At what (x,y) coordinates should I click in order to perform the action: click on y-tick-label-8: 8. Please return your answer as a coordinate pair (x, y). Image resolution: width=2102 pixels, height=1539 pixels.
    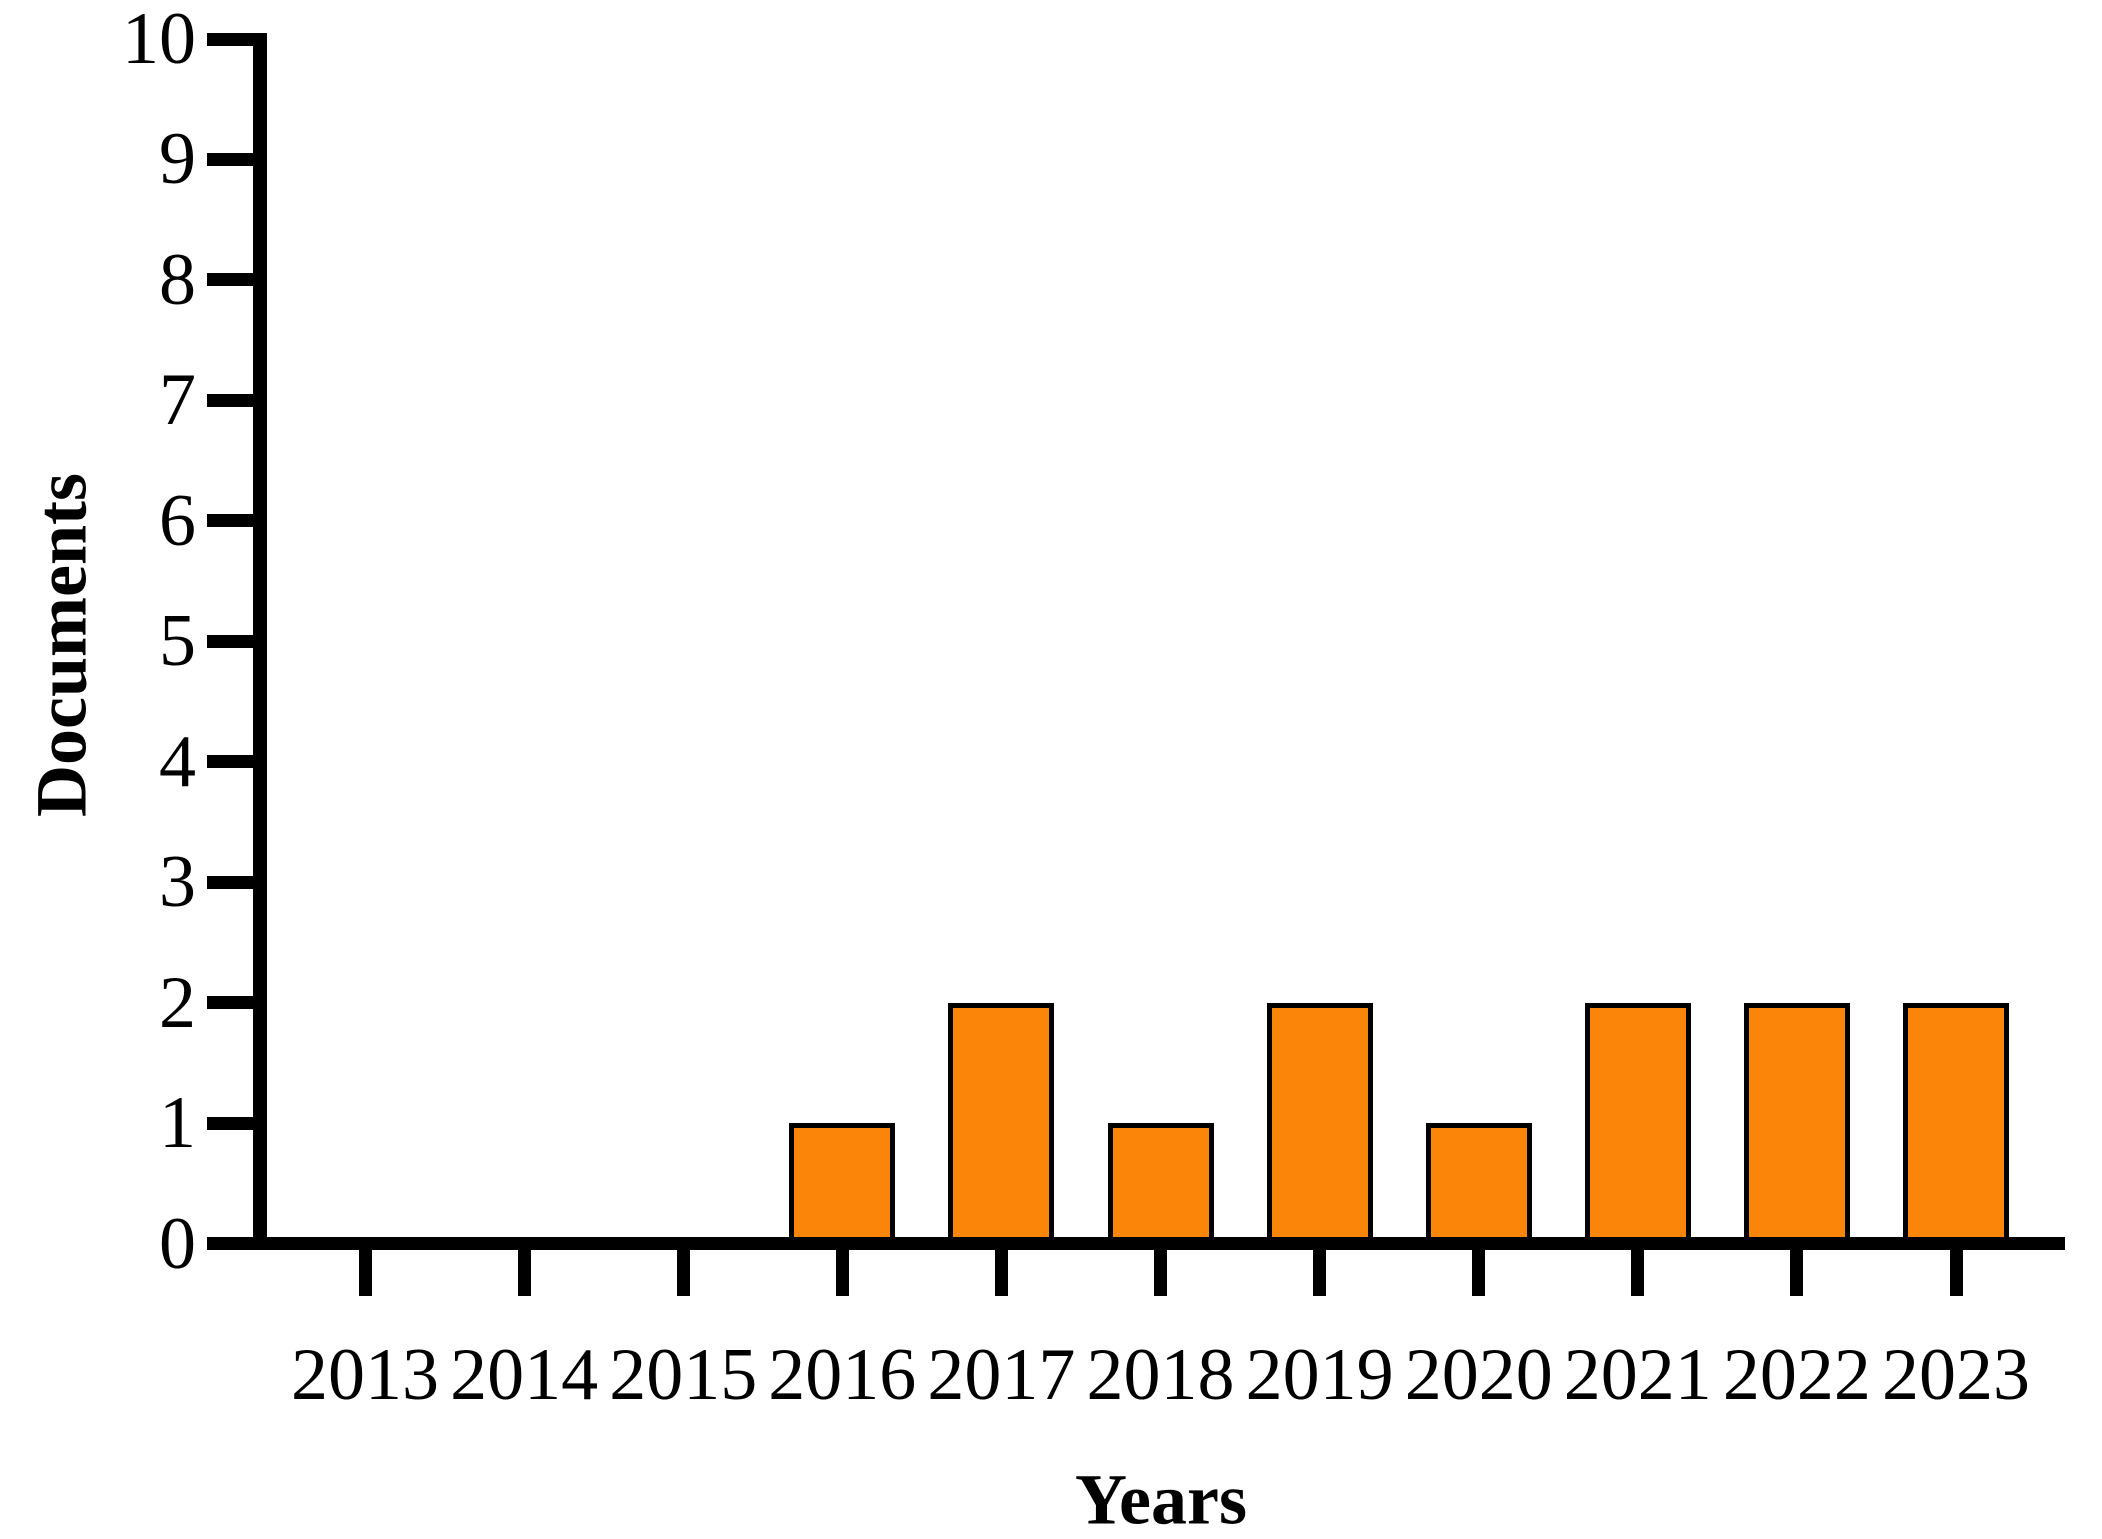
    Looking at the image, I should click on (177, 279).